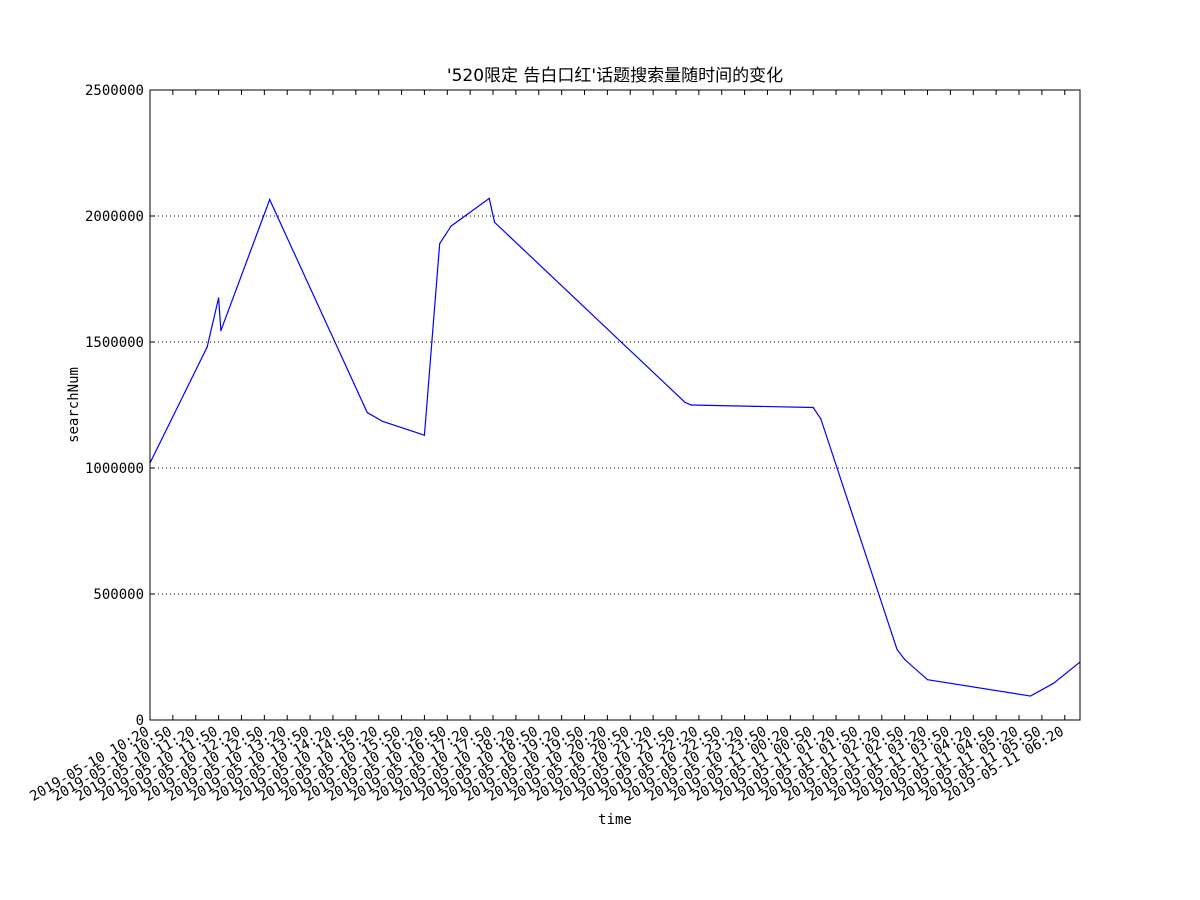 This screenshot has height=900, width=1200. Describe the element at coordinates (118, 595) in the screenshot. I see `y-tick-label: 500000` at that location.